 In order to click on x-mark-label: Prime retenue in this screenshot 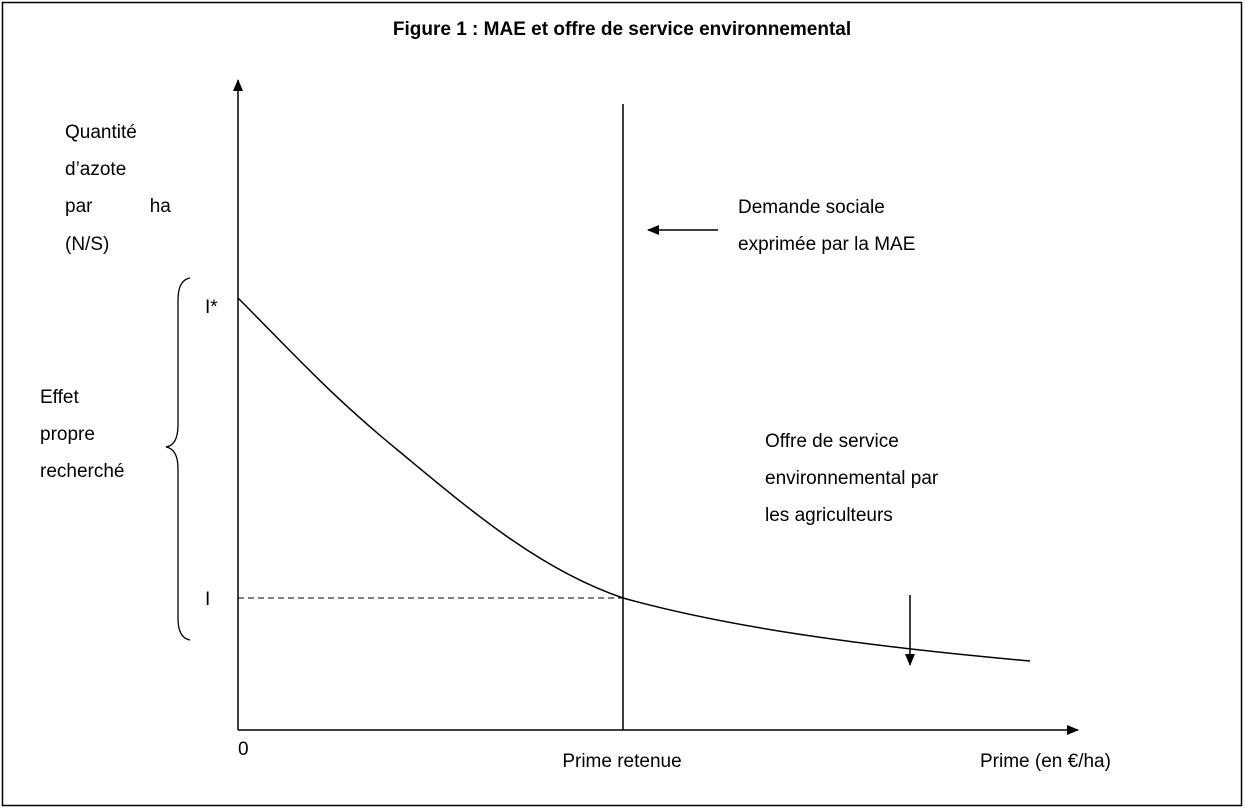, I will do `click(621, 761)`.